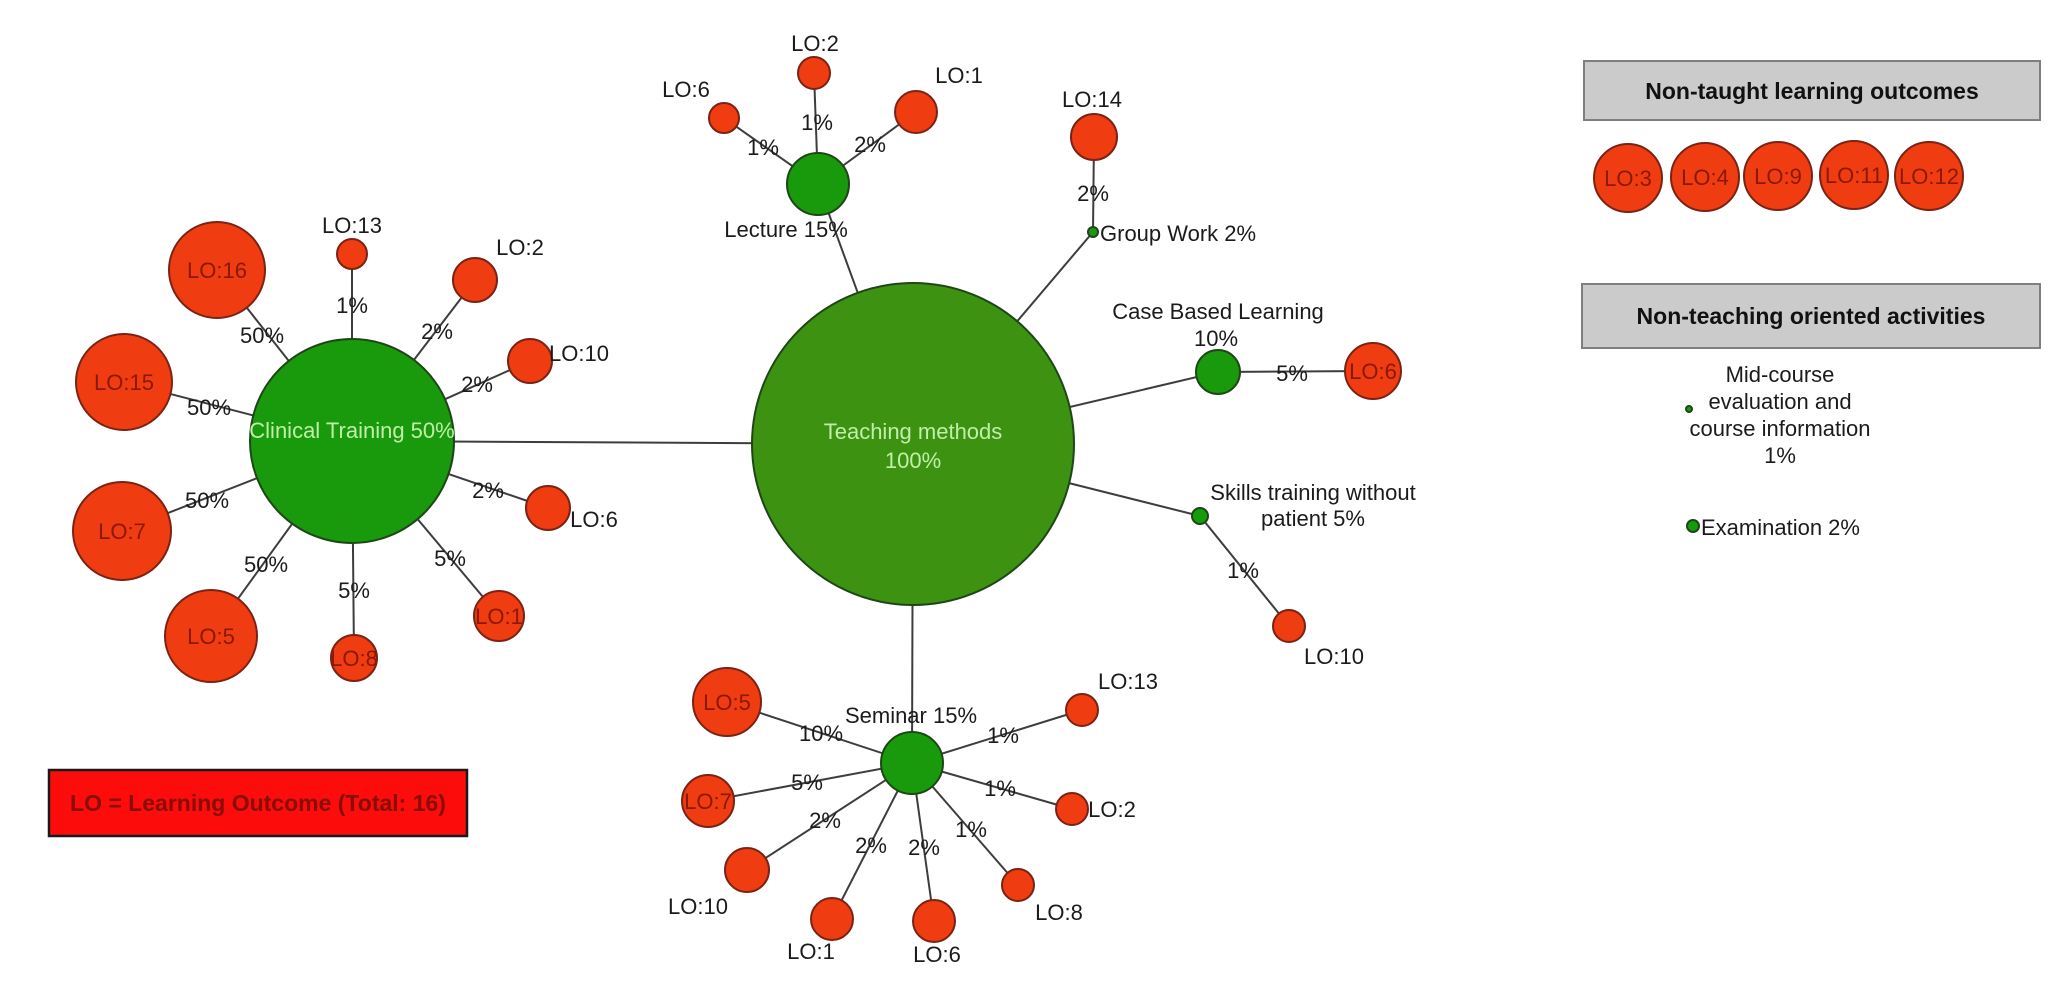 Image resolution: width=2059 pixels, height=1001 pixels. I want to click on svg-text: Case Based Learning, so click(1218, 311).